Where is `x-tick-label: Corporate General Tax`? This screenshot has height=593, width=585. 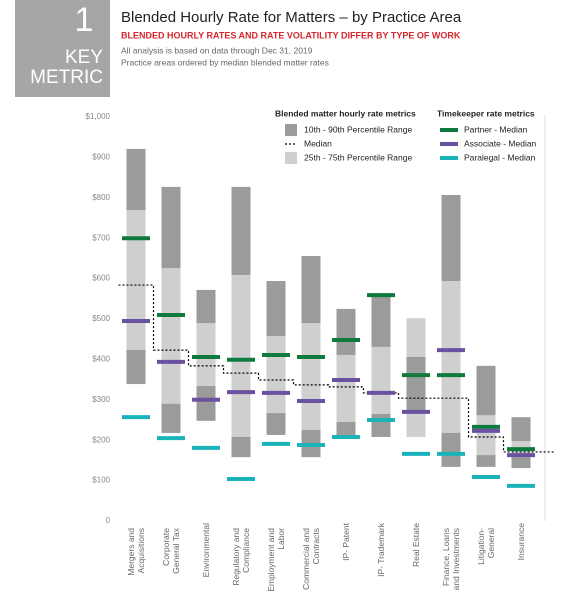
x-tick-label: Corporate General Tax is located at coordinates (171, 551).